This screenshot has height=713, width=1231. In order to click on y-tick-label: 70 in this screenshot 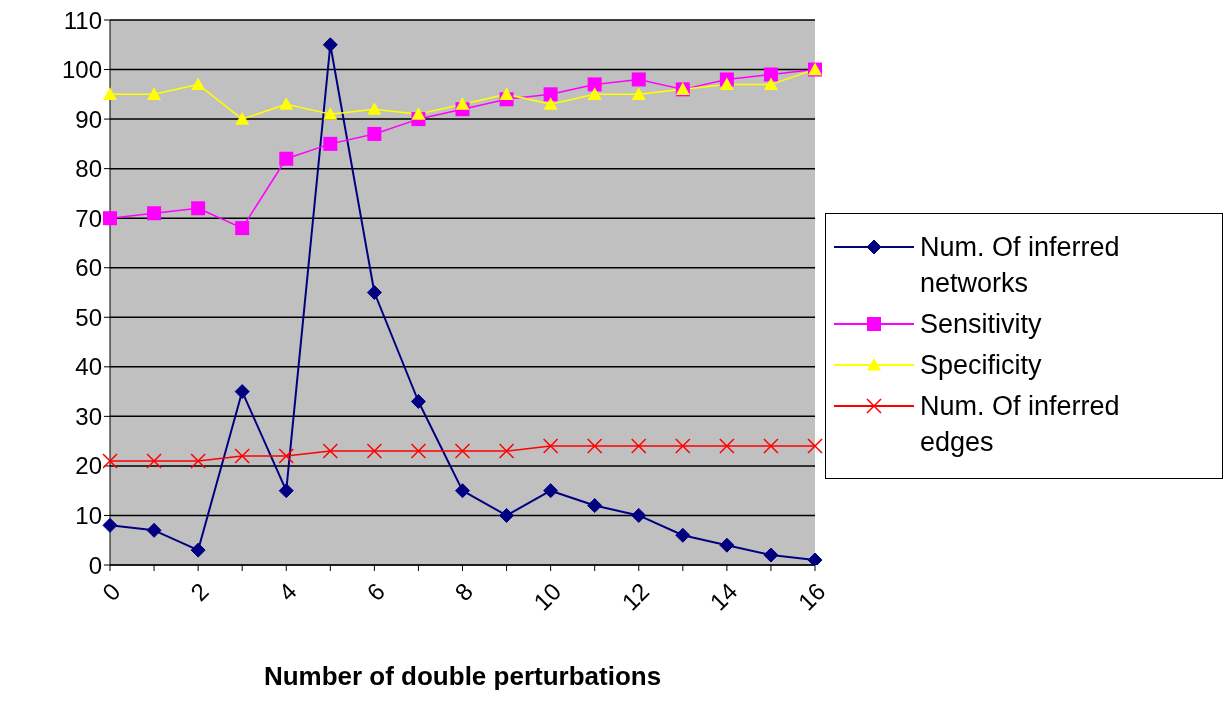, I will do `click(88, 218)`.